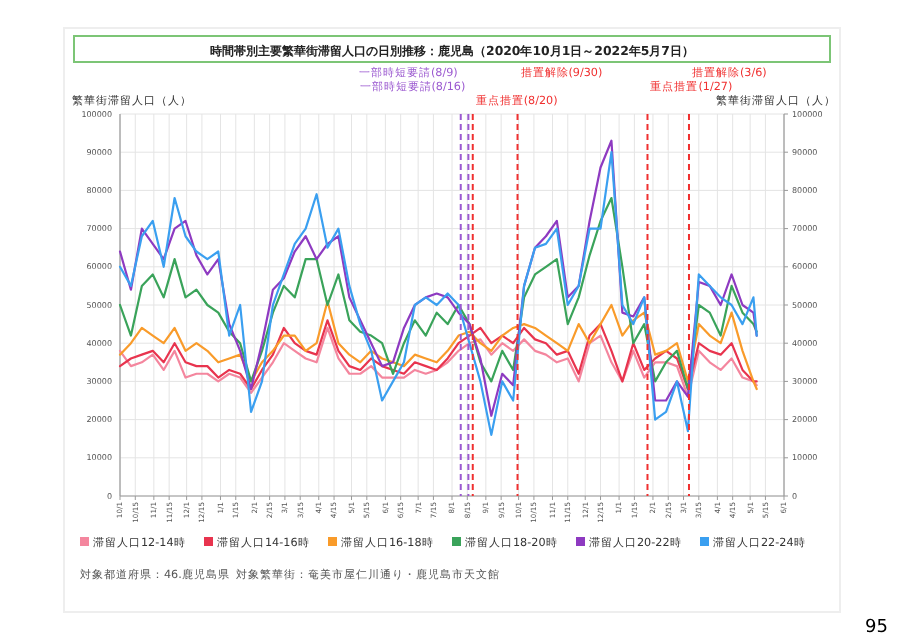 The height and width of the screenshot is (640, 906). I want to click on line-series, so click(438, 345).